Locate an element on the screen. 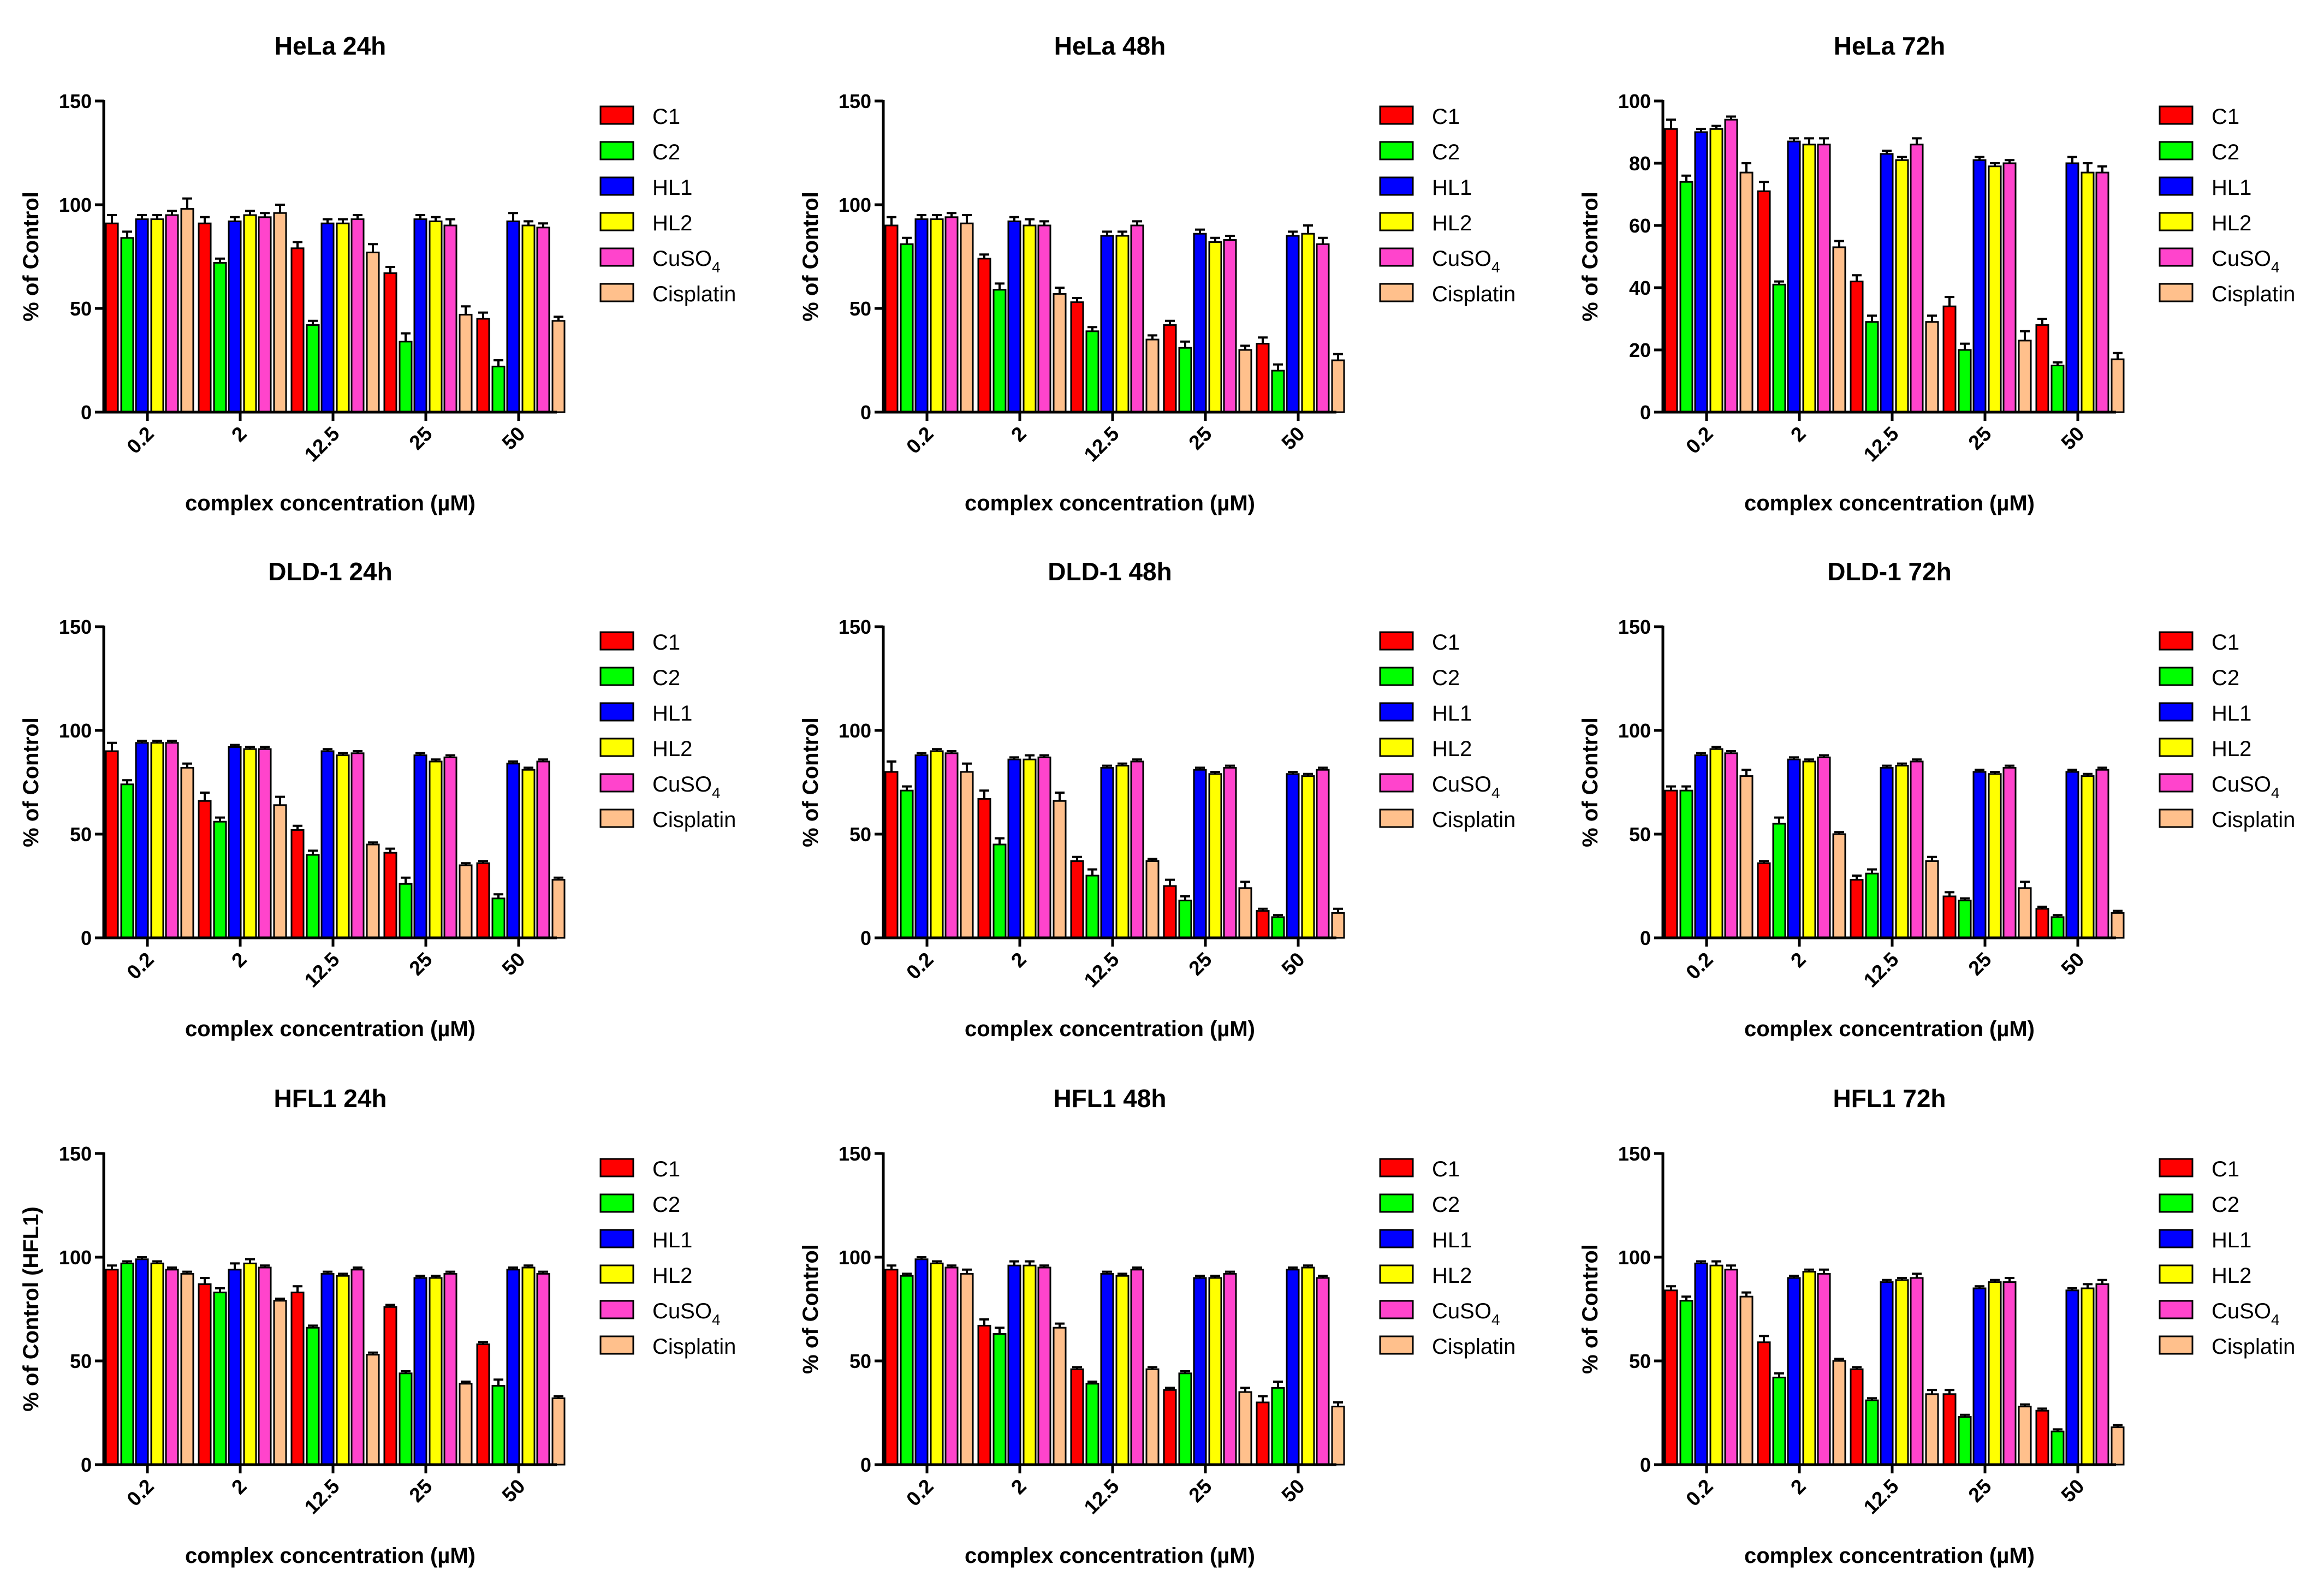 This screenshot has height=1582, width=2324. legend-label-text: HL2 is located at coordinates (1452, 1276).